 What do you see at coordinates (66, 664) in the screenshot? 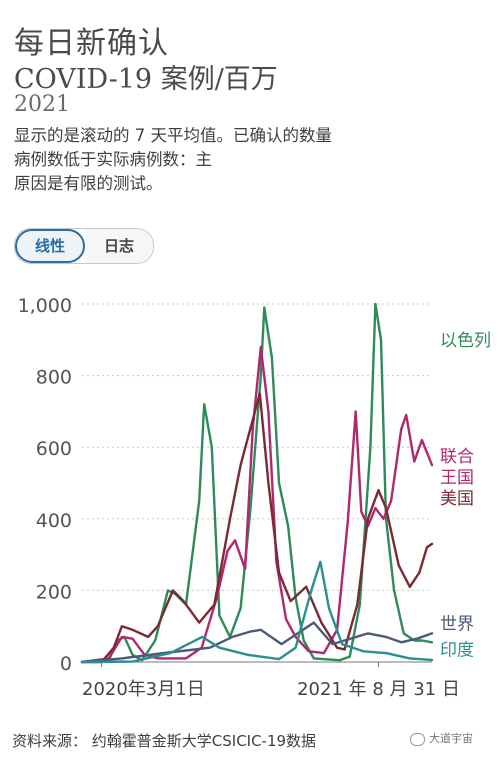
I see `y-tick-label: 0` at bounding box center [66, 664].